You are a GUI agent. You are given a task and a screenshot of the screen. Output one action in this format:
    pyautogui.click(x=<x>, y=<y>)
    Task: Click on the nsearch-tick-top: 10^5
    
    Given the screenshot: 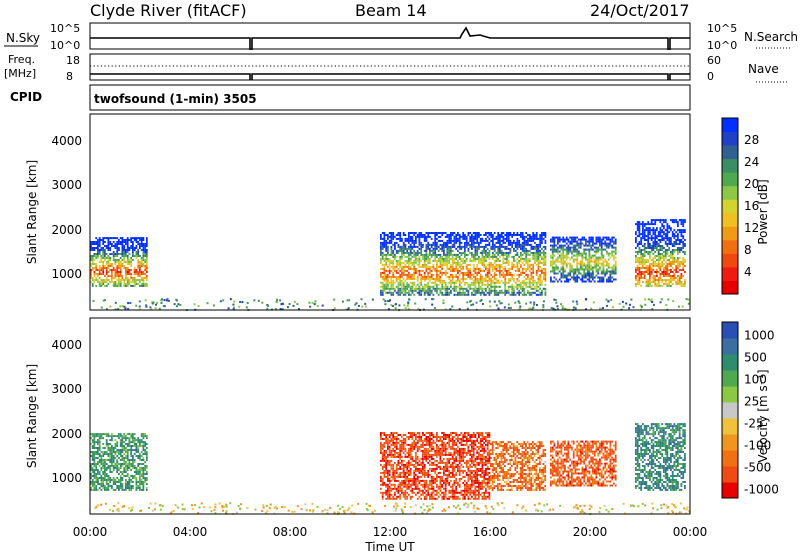 What is the action you would take?
    pyautogui.click(x=722, y=28)
    